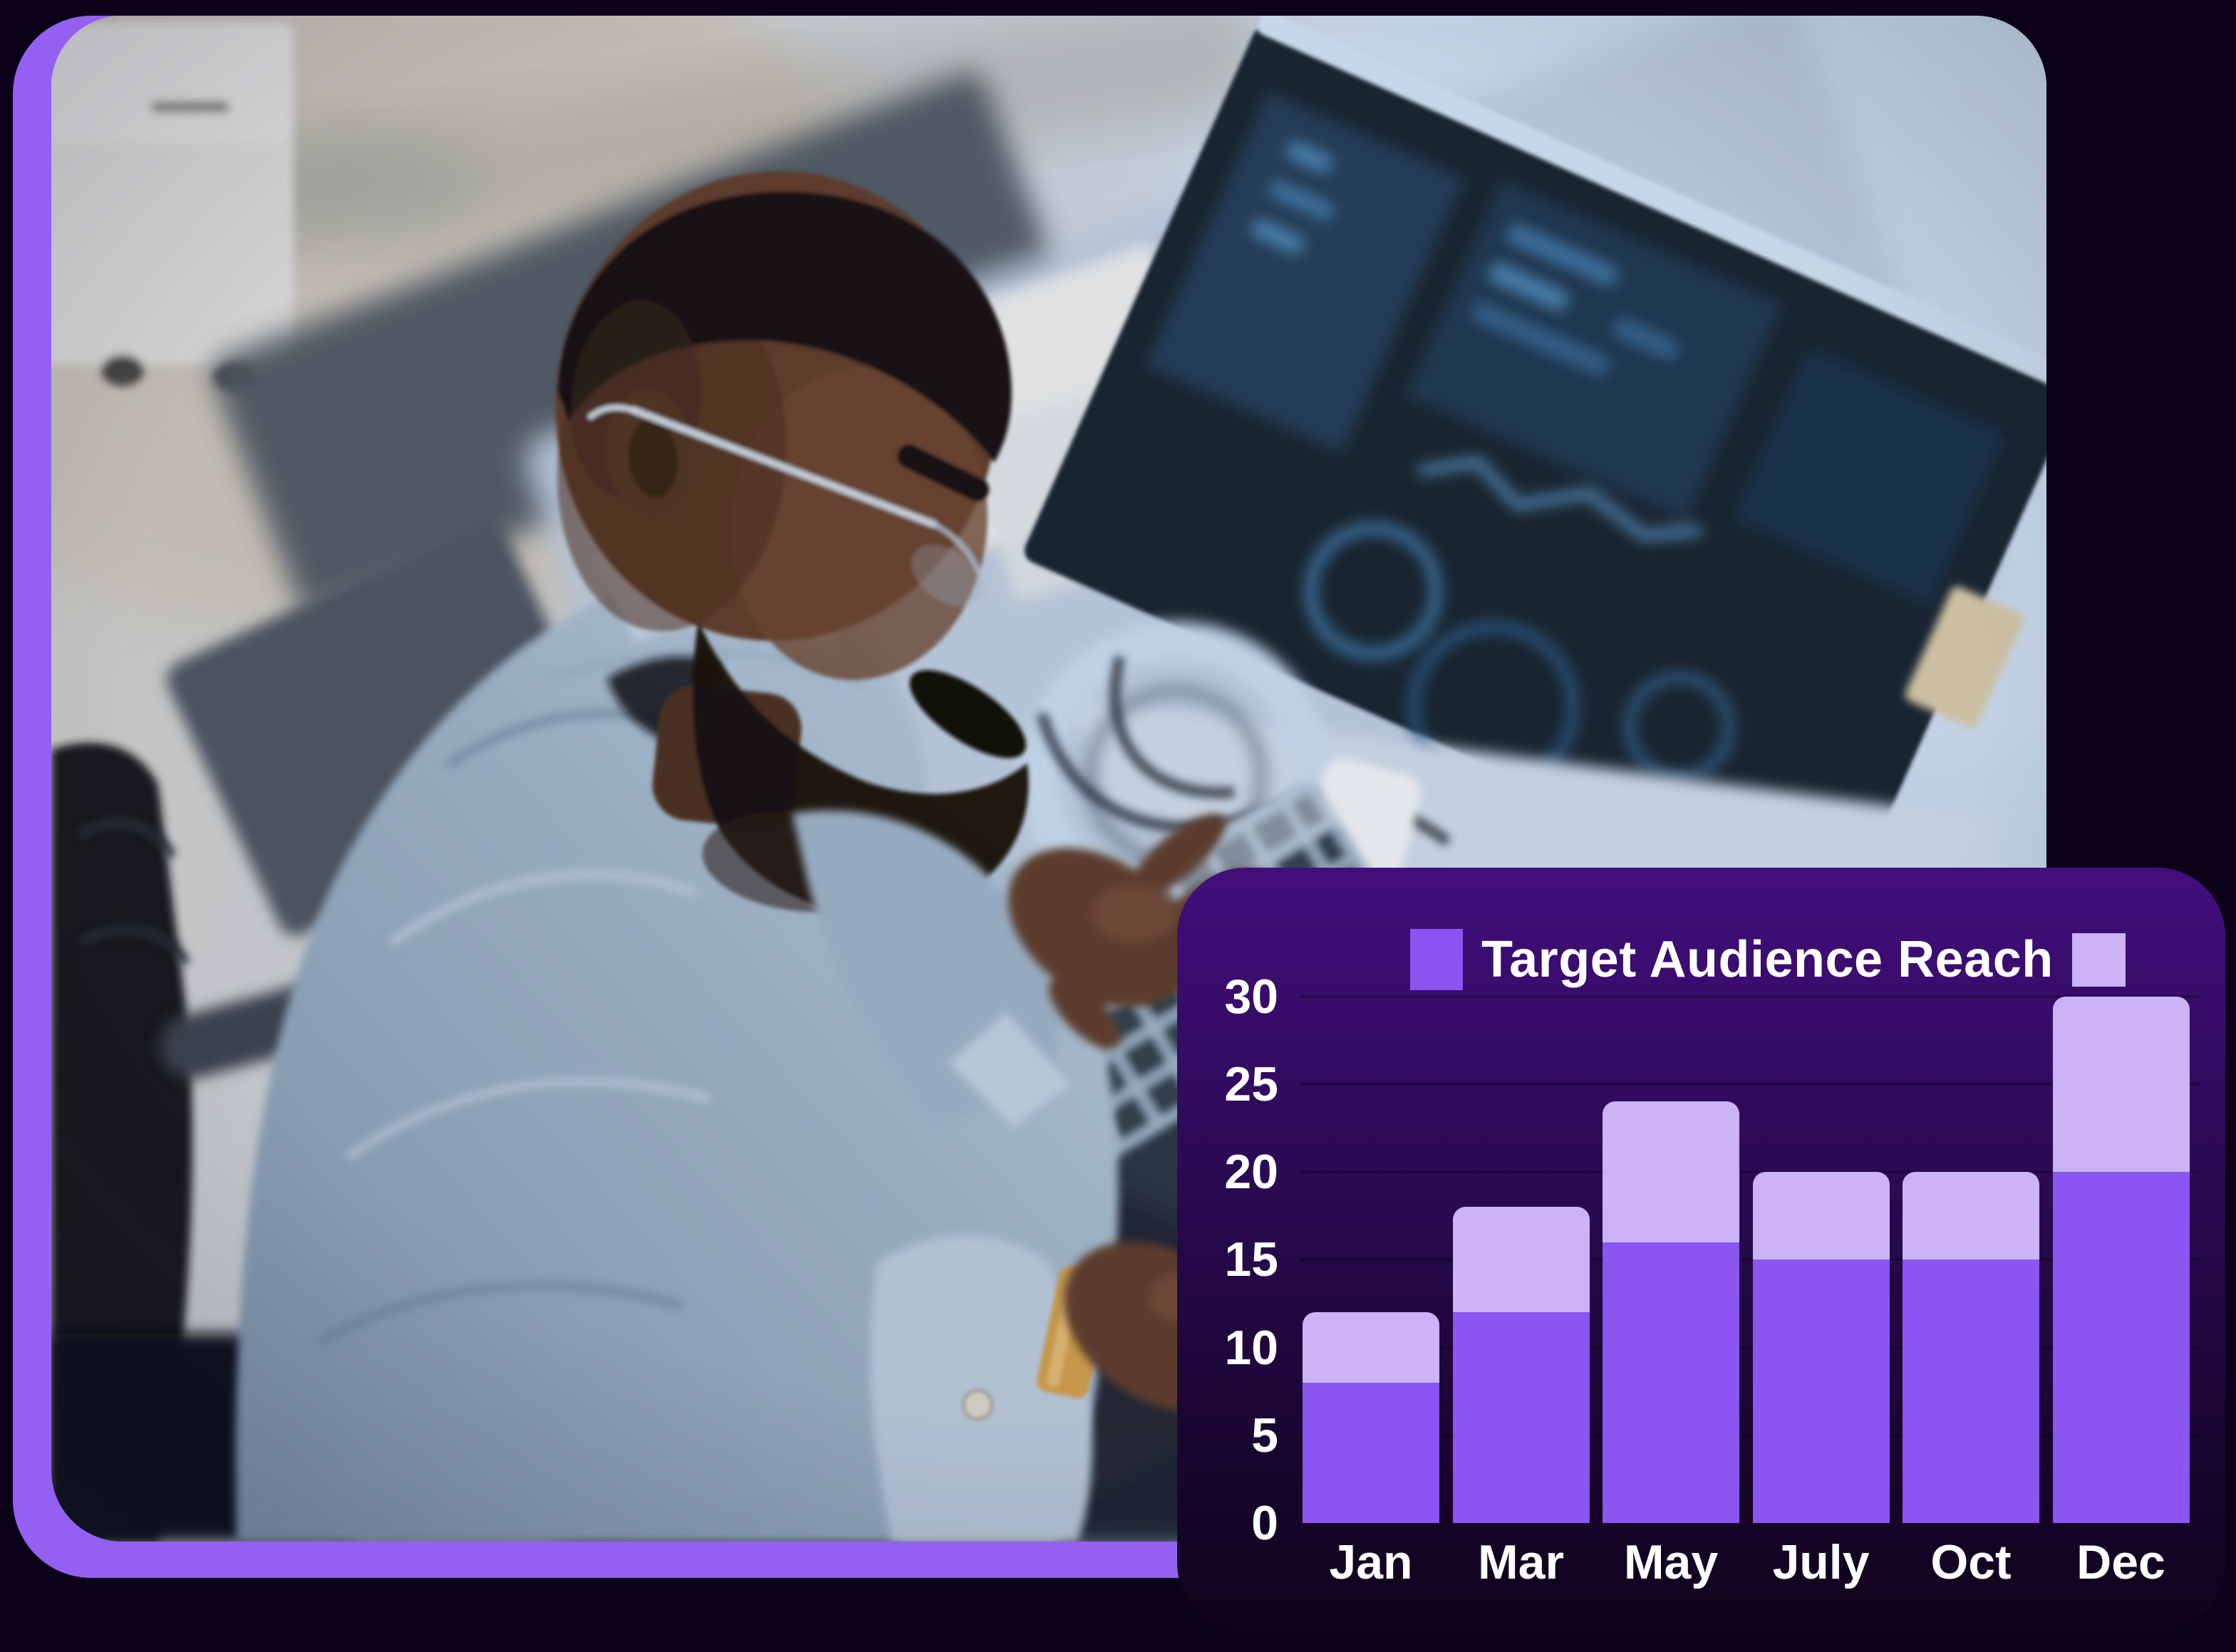 The image size is (2236, 1652). I want to click on y-axis-tick-label: 5, so click(1264, 1435).